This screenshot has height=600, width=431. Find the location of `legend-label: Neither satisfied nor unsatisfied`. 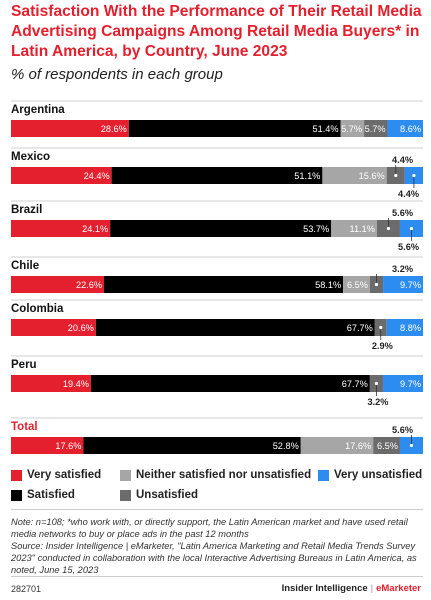

legend-label: Neither satisfied nor unsatisfied is located at coordinates (224, 475).